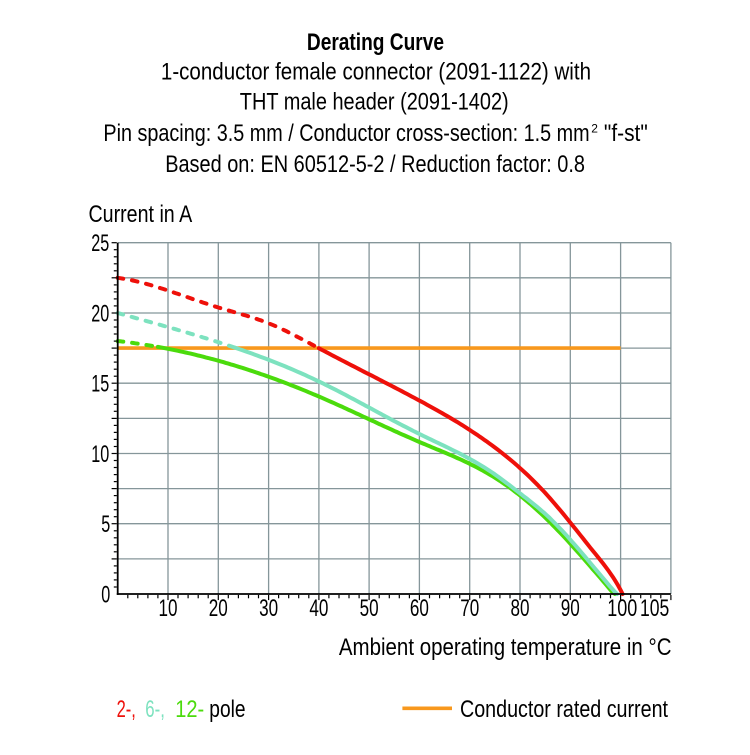 The image size is (750, 755). What do you see at coordinates (369, 608) in the screenshot?
I see `svg-text: 50` at bounding box center [369, 608].